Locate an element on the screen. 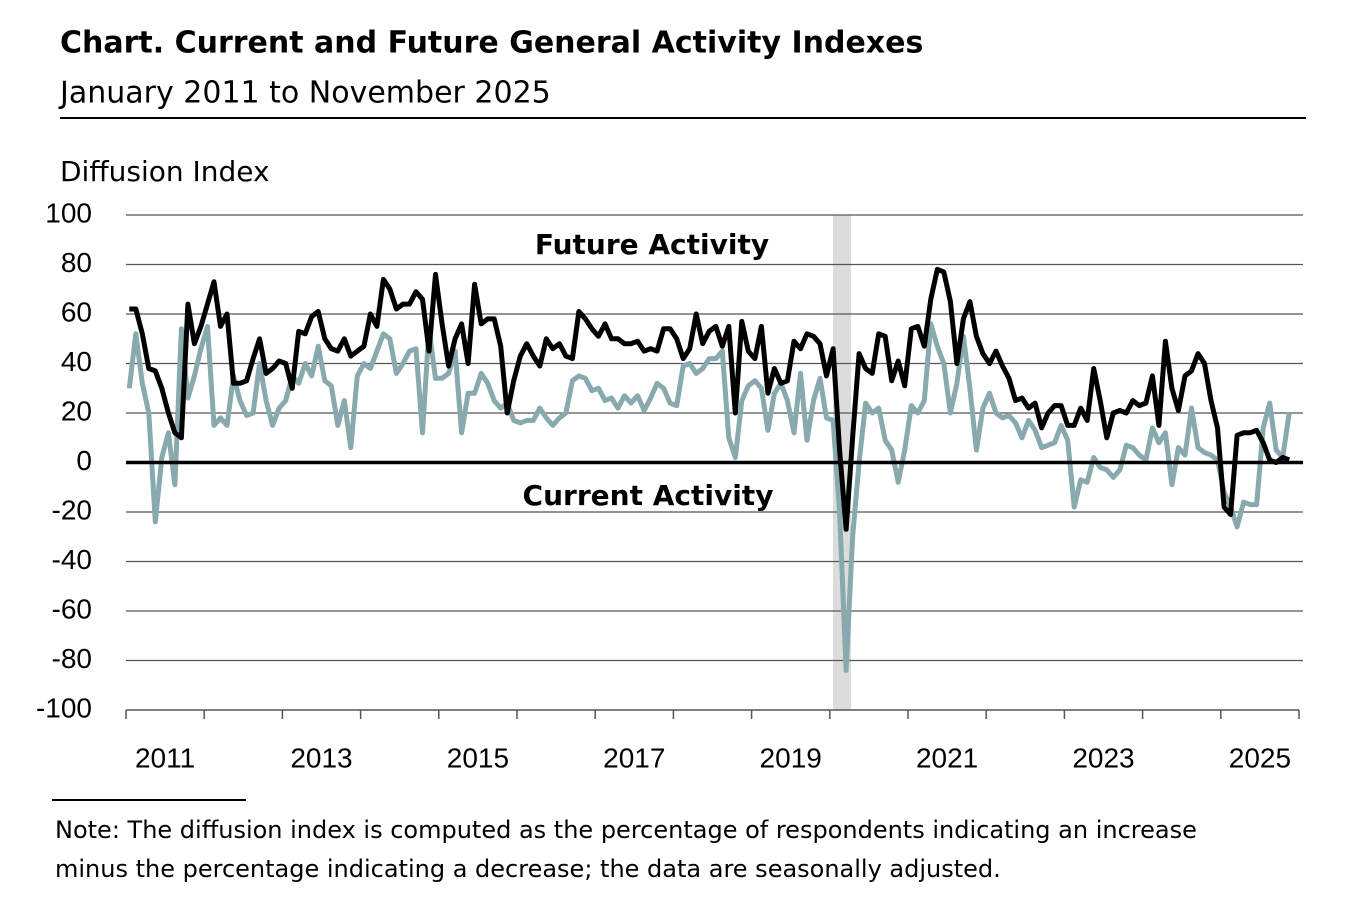  y-tick-label: 0 is located at coordinates (84, 460).